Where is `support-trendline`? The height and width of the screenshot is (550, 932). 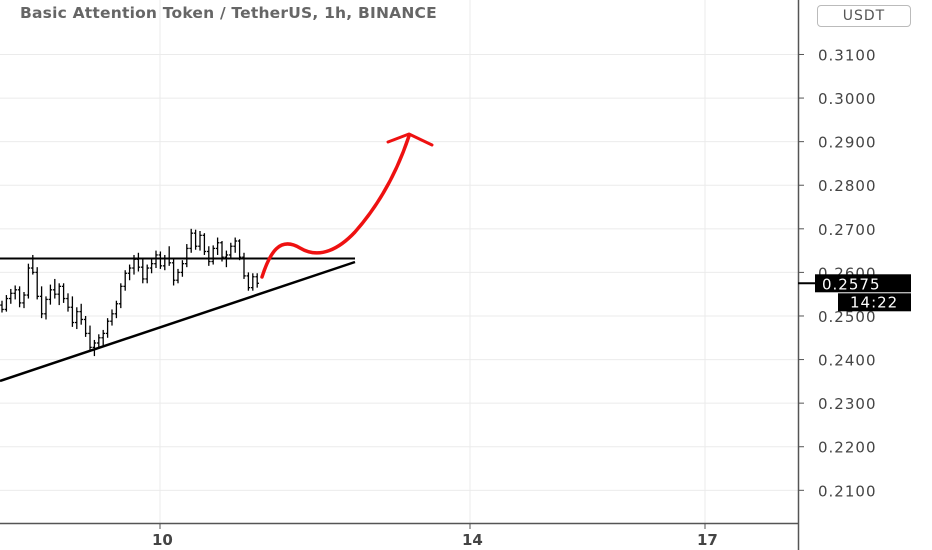
support-trendline is located at coordinates (178, 321).